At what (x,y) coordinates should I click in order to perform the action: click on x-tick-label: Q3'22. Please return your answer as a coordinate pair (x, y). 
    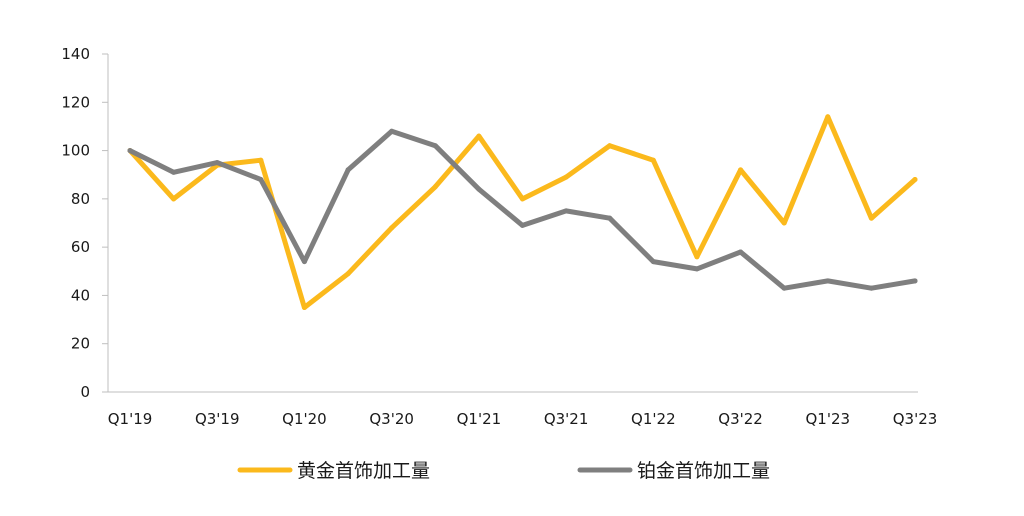
    Looking at the image, I should click on (740, 419).